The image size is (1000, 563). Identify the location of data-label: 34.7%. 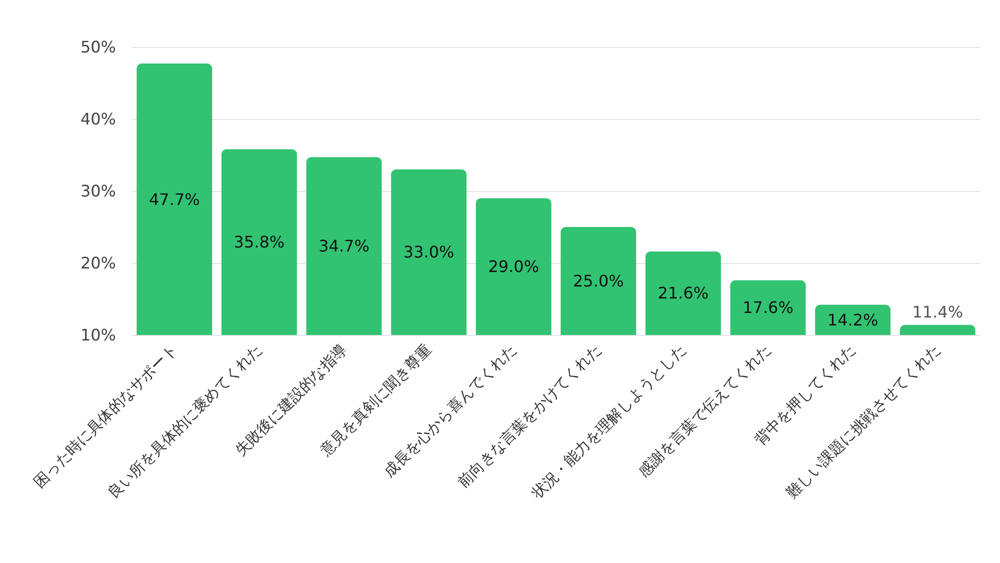
(344, 246).